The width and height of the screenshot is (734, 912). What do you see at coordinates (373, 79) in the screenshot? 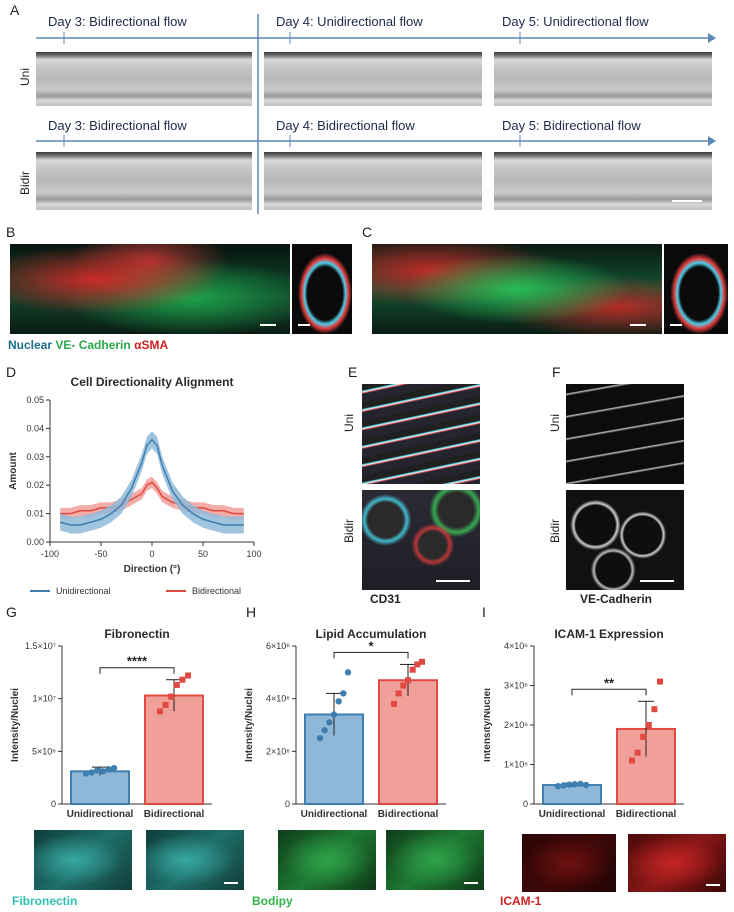
I see `brightfield-uni-day4` at bounding box center [373, 79].